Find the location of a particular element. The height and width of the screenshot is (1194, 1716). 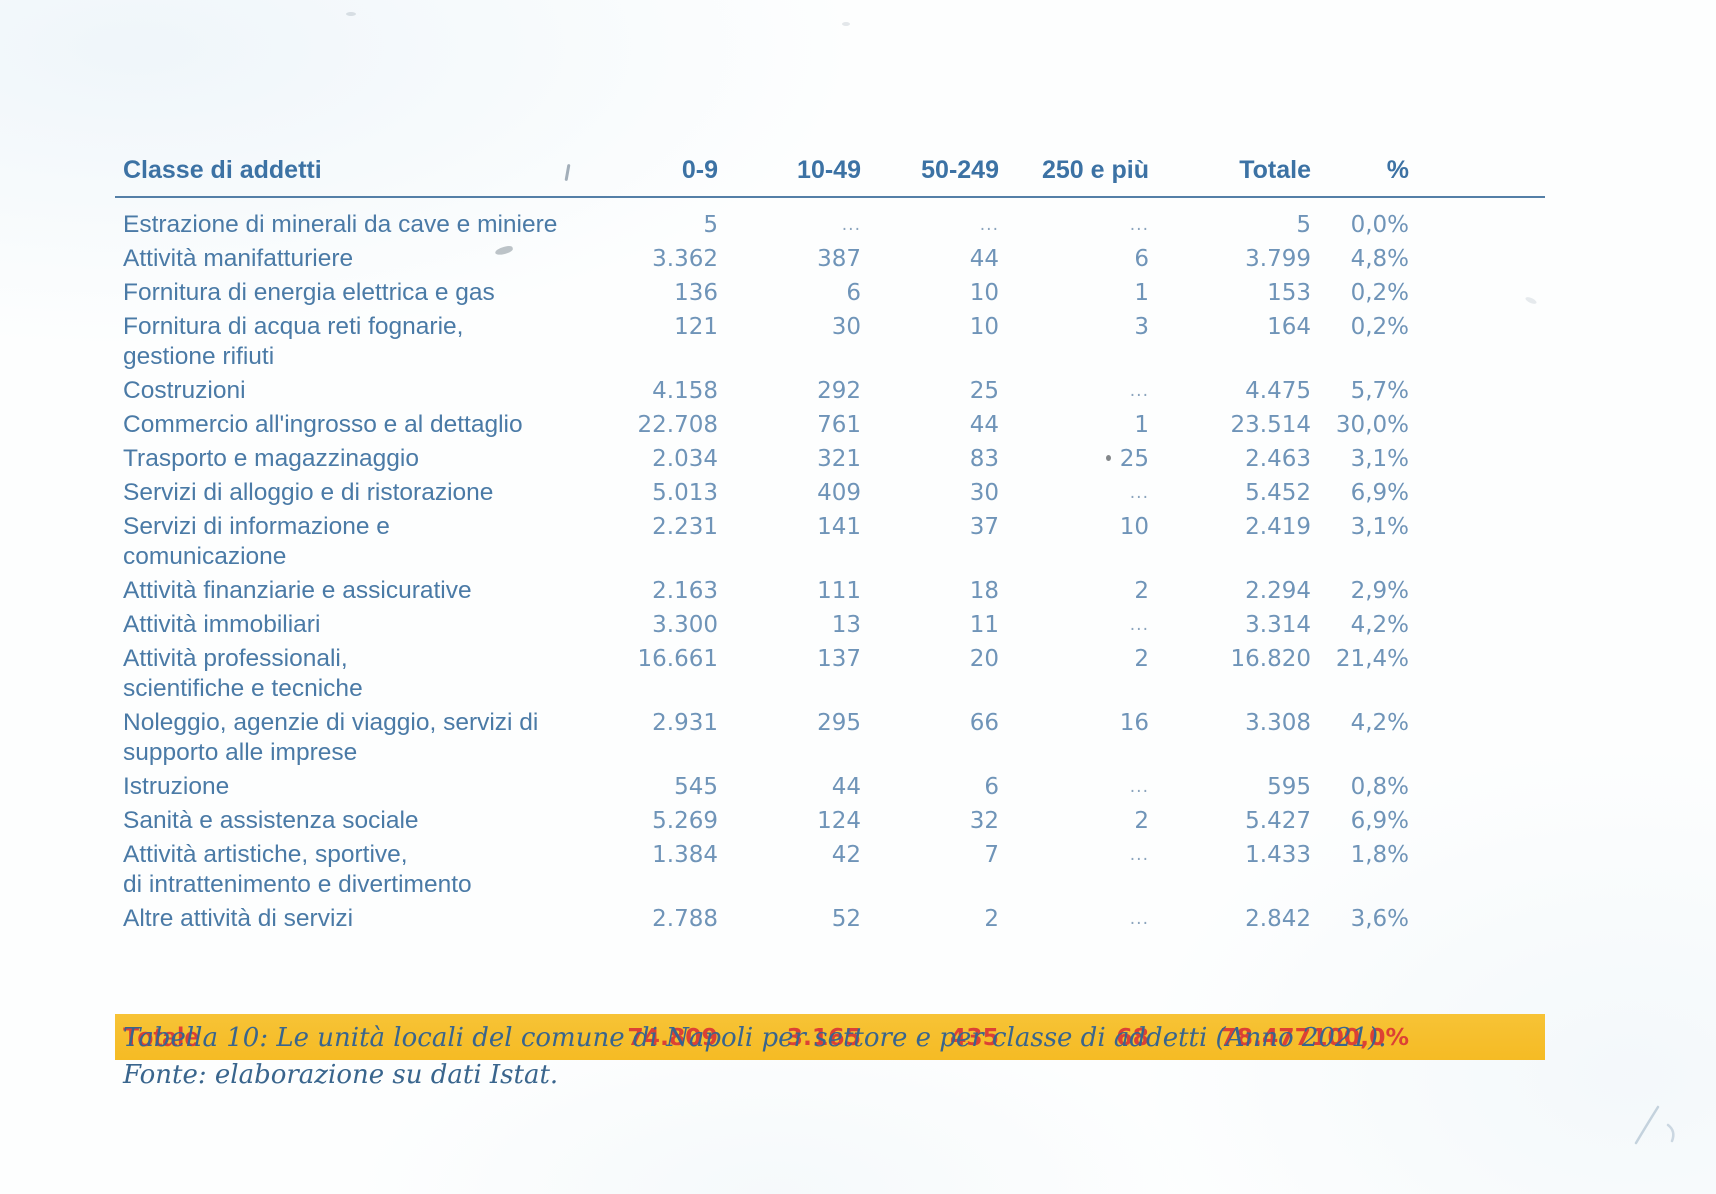

value-cell: 1.433 is located at coordinates (1278, 855).